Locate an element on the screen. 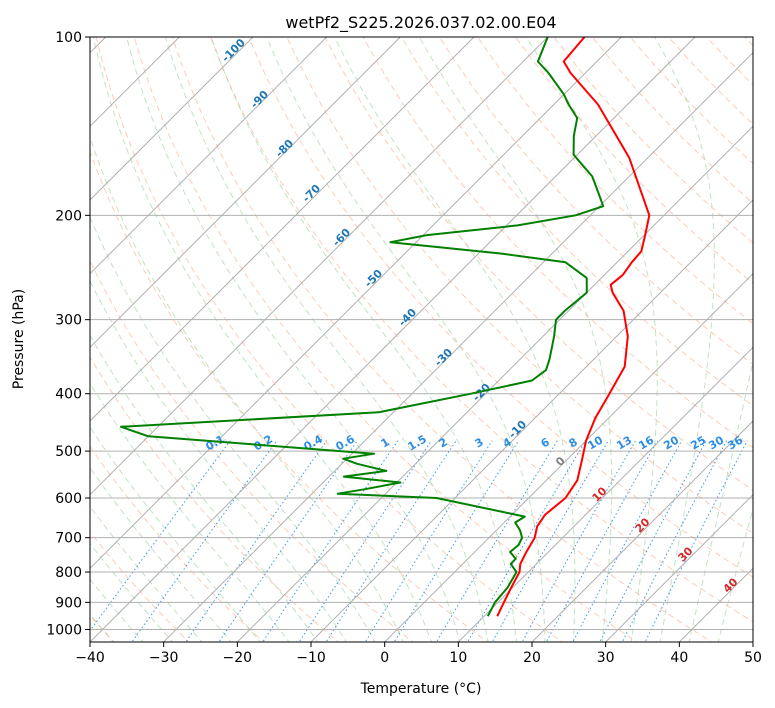 The height and width of the screenshot is (708, 775). y-axis: 100 200 300 400 500 600 700 800 900 1000 is located at coordinates (68, 334).